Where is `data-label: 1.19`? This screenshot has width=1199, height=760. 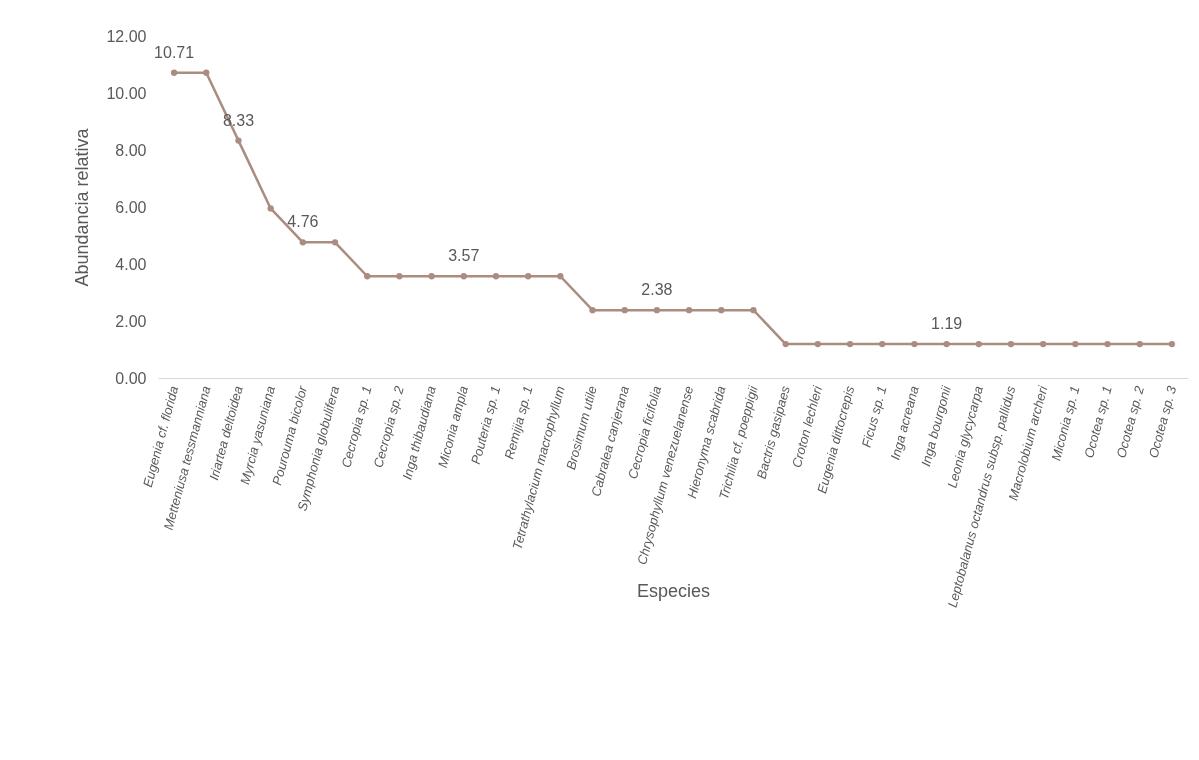 data-label: 1.19 is located at coordinates (947, 324).